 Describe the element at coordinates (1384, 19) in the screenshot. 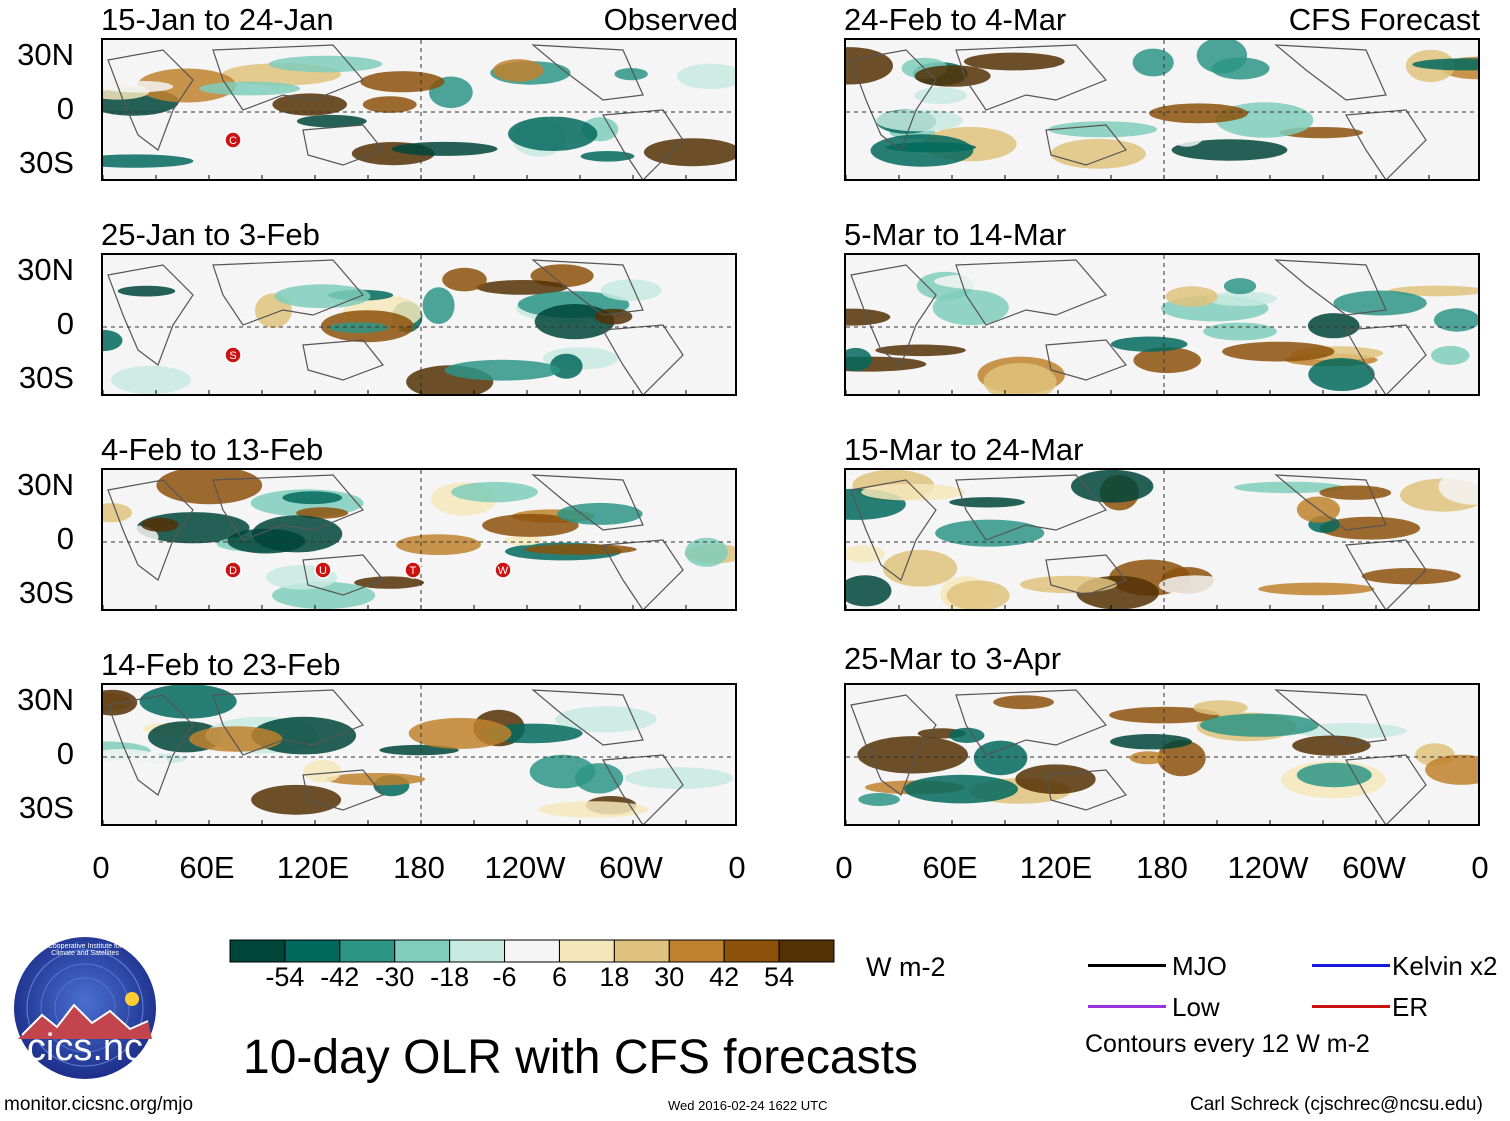

I see `panel-tag-forecast: CFS Forecast` at that location.